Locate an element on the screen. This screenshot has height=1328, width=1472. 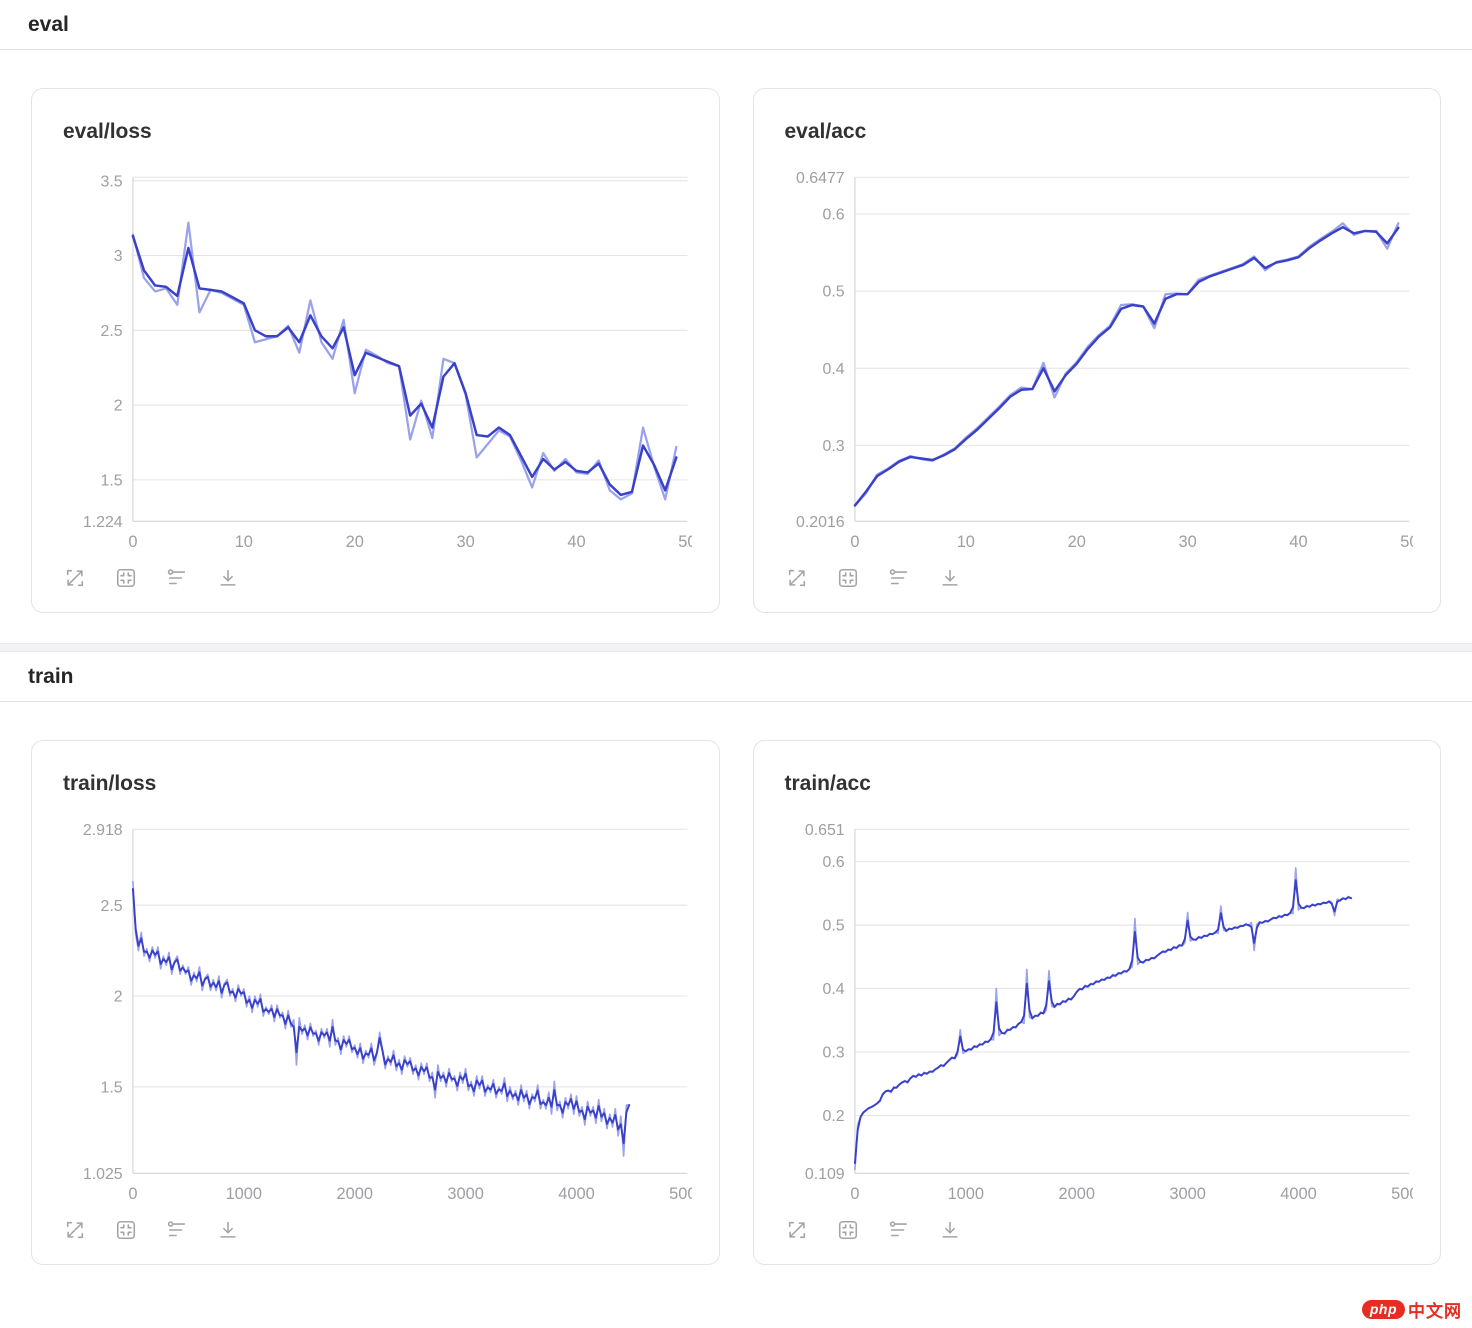
y-tick-label: 1.025 is located at coordinates (103, 1174).